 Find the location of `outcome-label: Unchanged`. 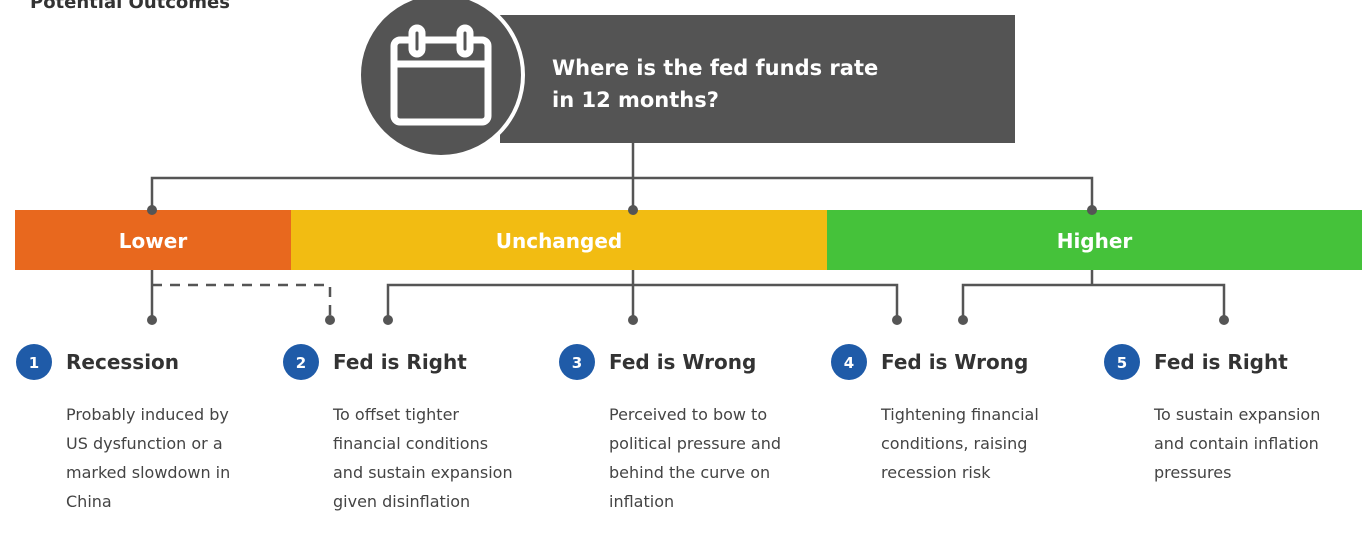

outcome-label: Unchanged is located at coordinates (559, 241).